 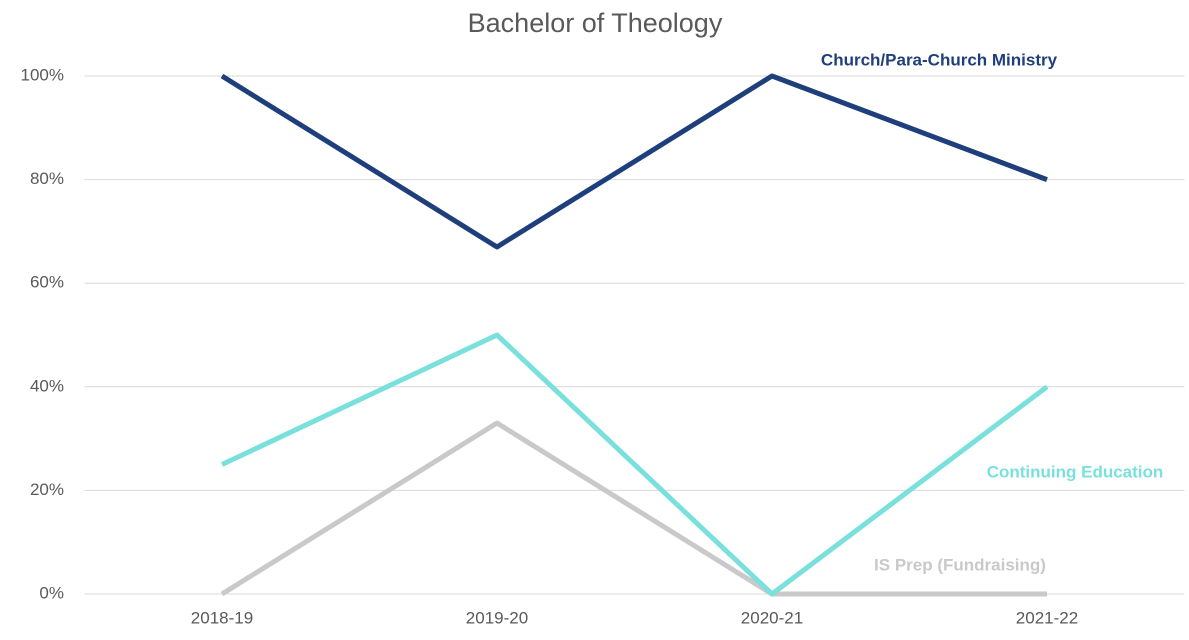 What do you see at coordinates (595, 23) in the screenshot?
I see `chart-title: Bachelor of Theology` at bounding box center [595, 23].